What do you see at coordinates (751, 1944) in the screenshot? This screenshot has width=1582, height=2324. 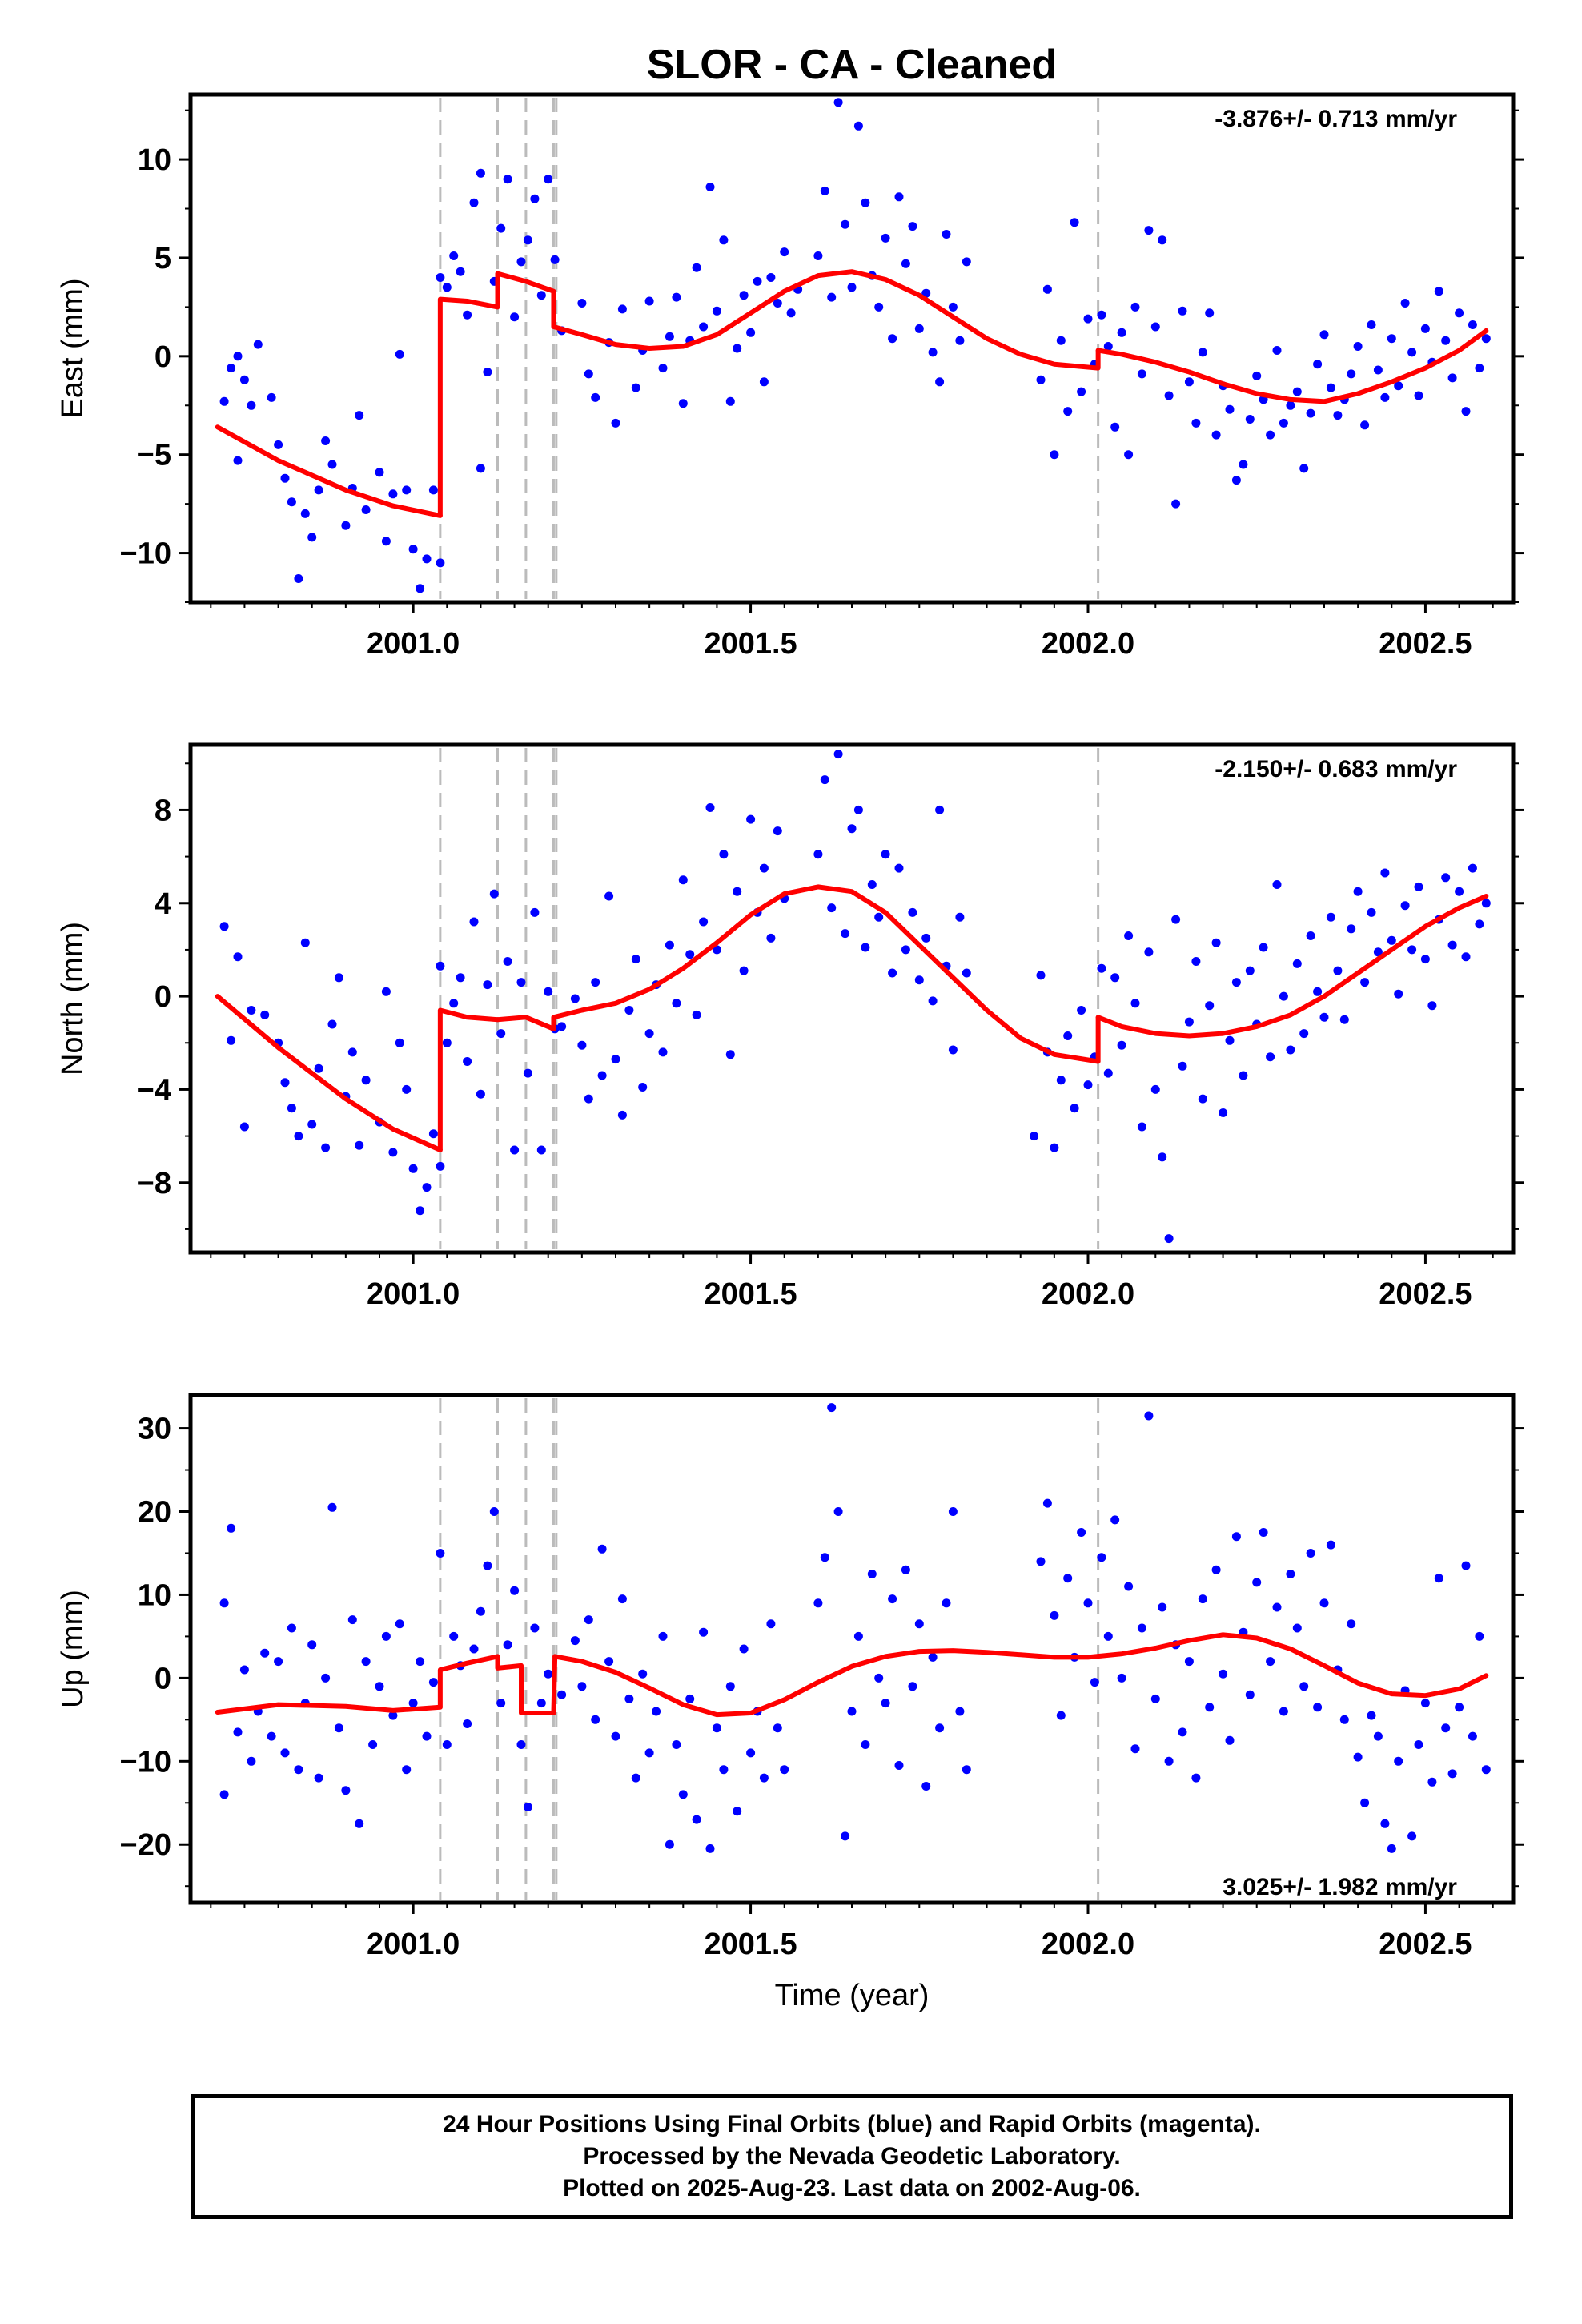 I see `x-tick-label: 2001.5` at bounding box center [751, 1944].